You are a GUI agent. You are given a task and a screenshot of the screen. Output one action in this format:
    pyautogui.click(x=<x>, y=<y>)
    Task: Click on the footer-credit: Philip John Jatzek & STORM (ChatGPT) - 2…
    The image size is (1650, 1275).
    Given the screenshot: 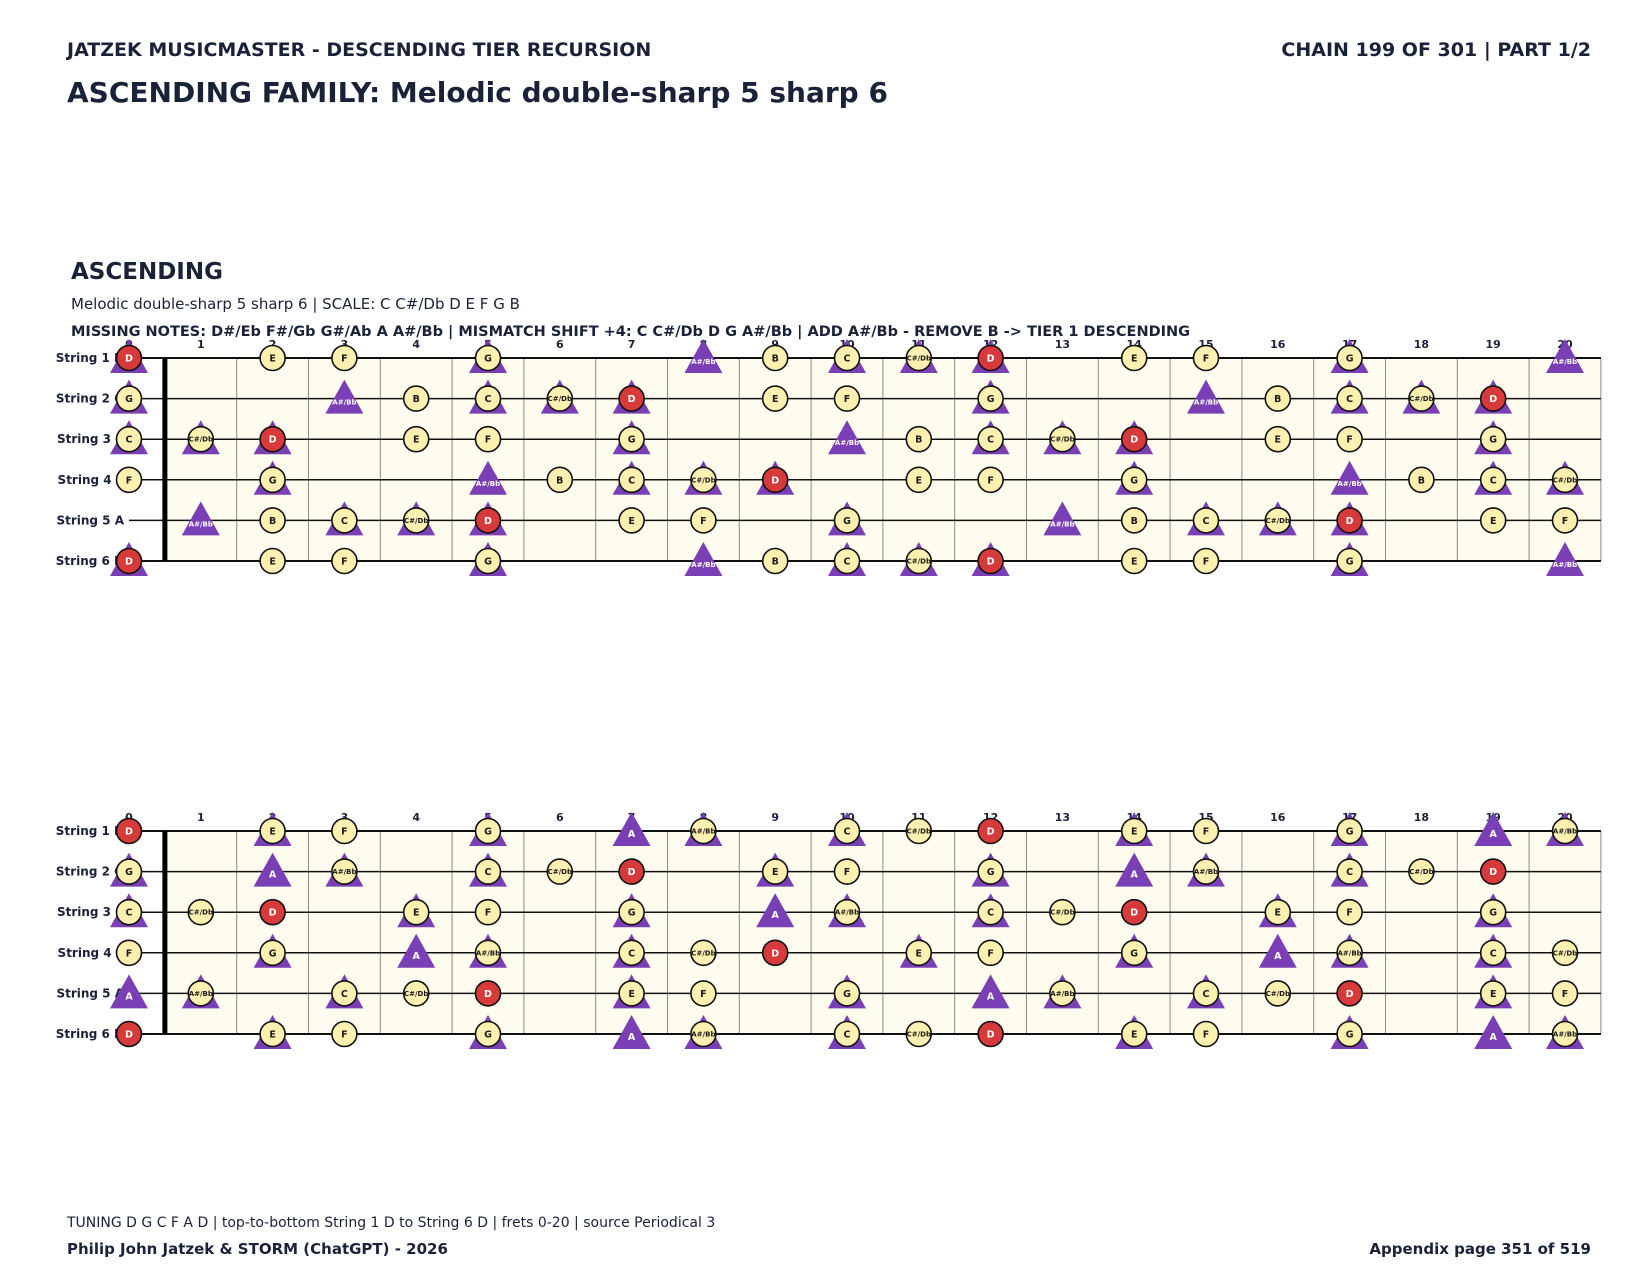 What is the action you would take?
    pyautogui.click(x=257, y=1249)
    